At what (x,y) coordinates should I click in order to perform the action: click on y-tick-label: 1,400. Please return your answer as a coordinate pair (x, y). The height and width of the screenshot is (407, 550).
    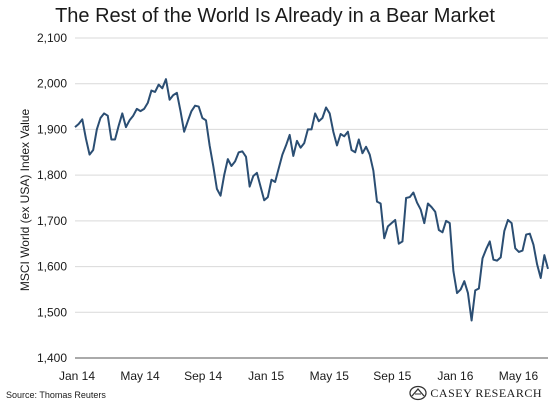
    Looking at the image, I should click on (52, 358).